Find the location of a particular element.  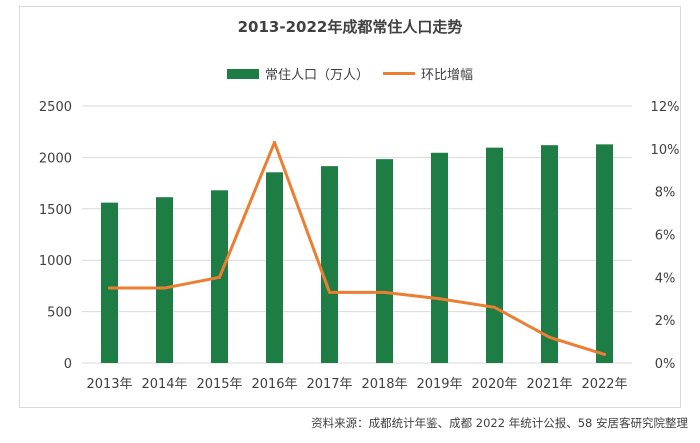

y-left-tick-label: 2500 is located at coordinates (55, 107).